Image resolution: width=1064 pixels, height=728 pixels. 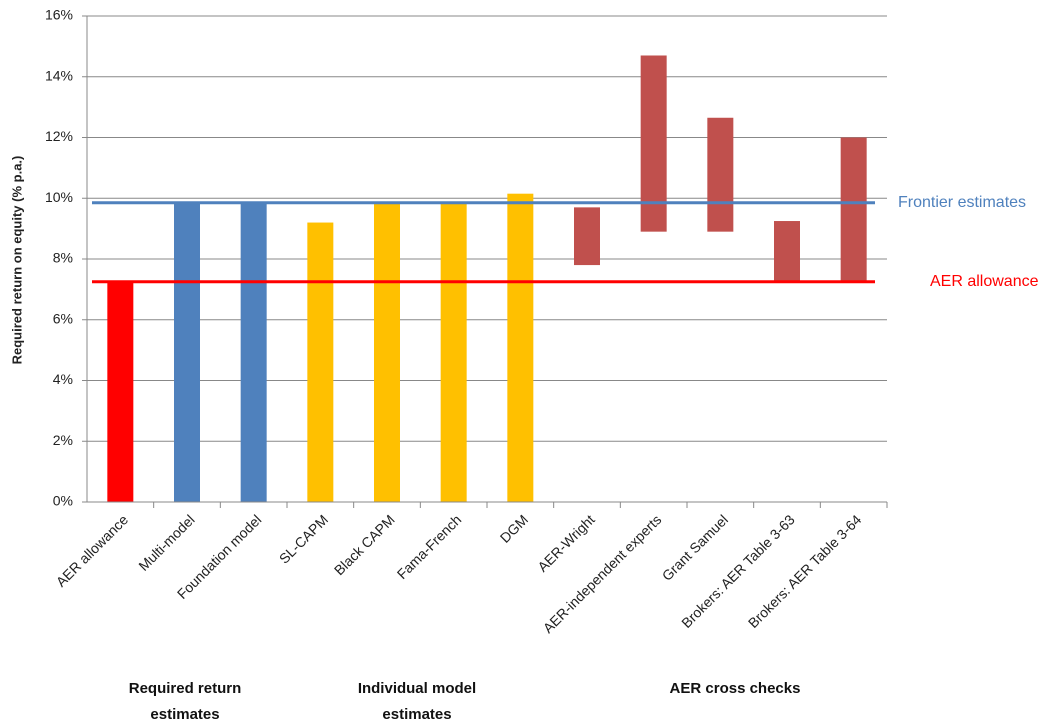 I want to click on x-tick-label: AER allowance, so click(x=92, y=550).